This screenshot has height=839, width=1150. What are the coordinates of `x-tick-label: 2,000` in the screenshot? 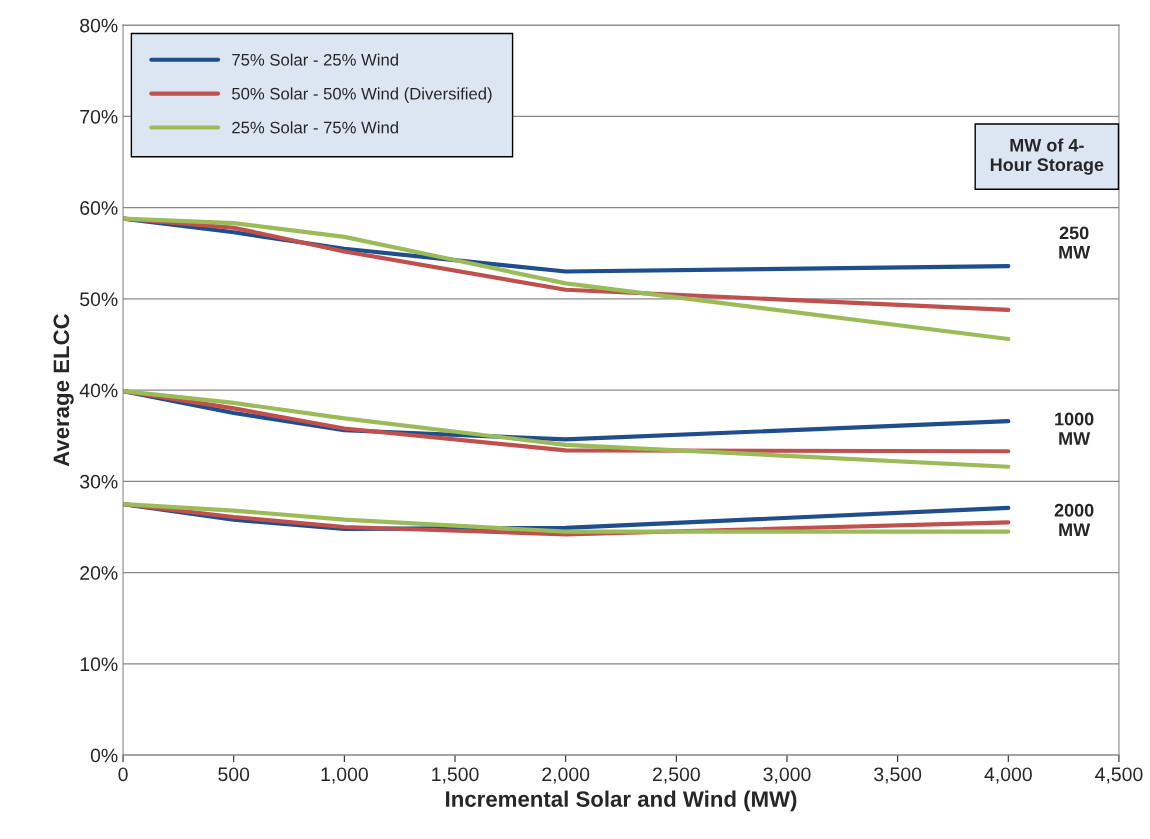 It's located at (566, 775).